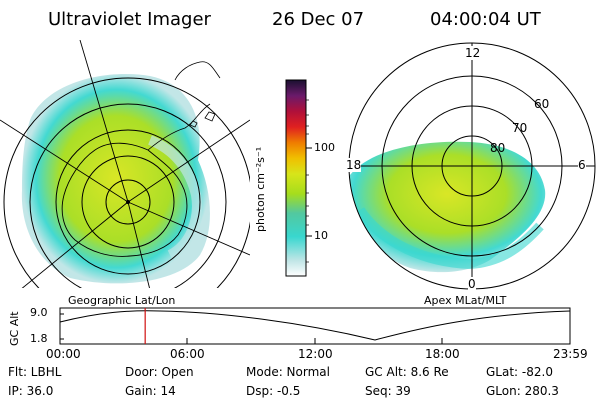 Image resolution: width=600 pixels, height=400 pixels. I want to click on mlat-label-60: 60, so click(542, 104).